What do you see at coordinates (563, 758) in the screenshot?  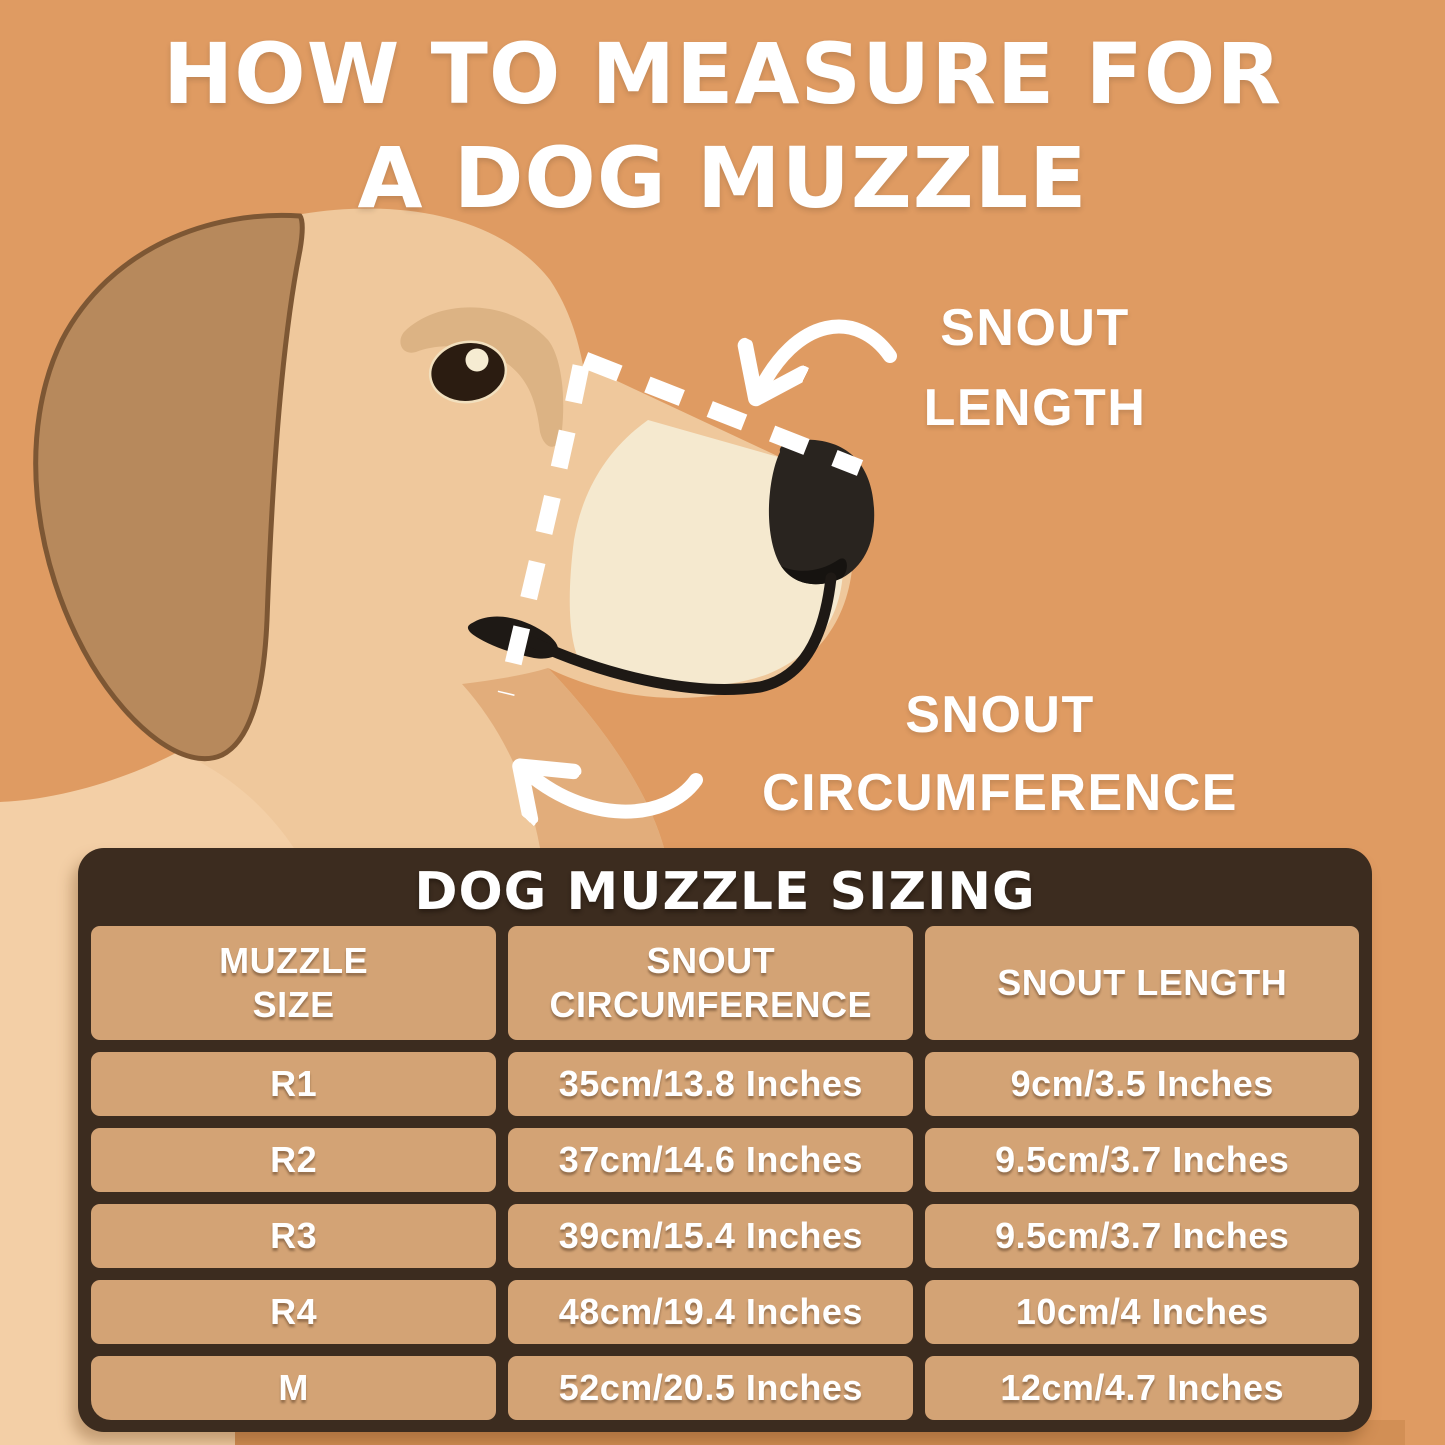 I see `dog-neck-shadow` at bounding box center [563, 758].